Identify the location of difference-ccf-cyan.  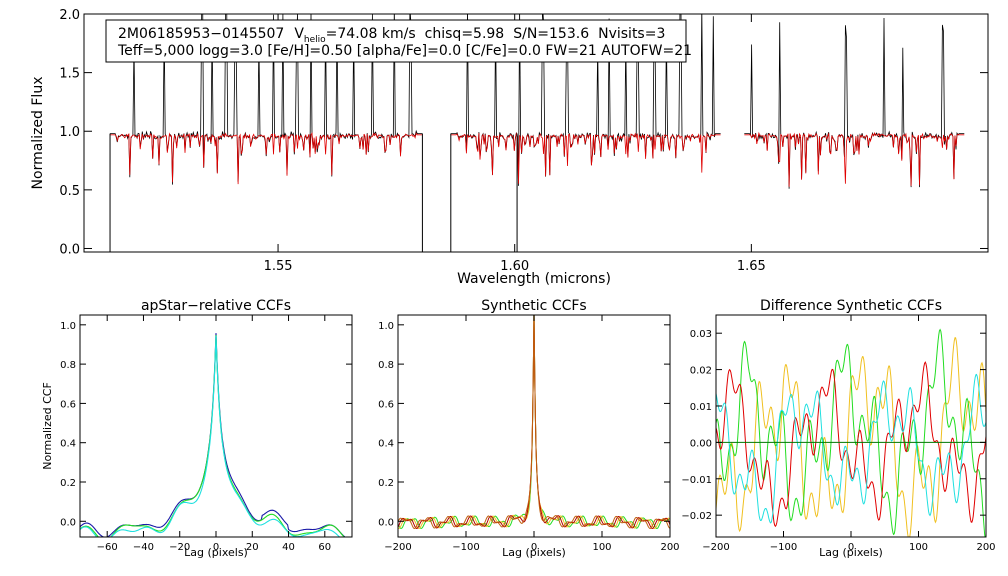
(851, 448).